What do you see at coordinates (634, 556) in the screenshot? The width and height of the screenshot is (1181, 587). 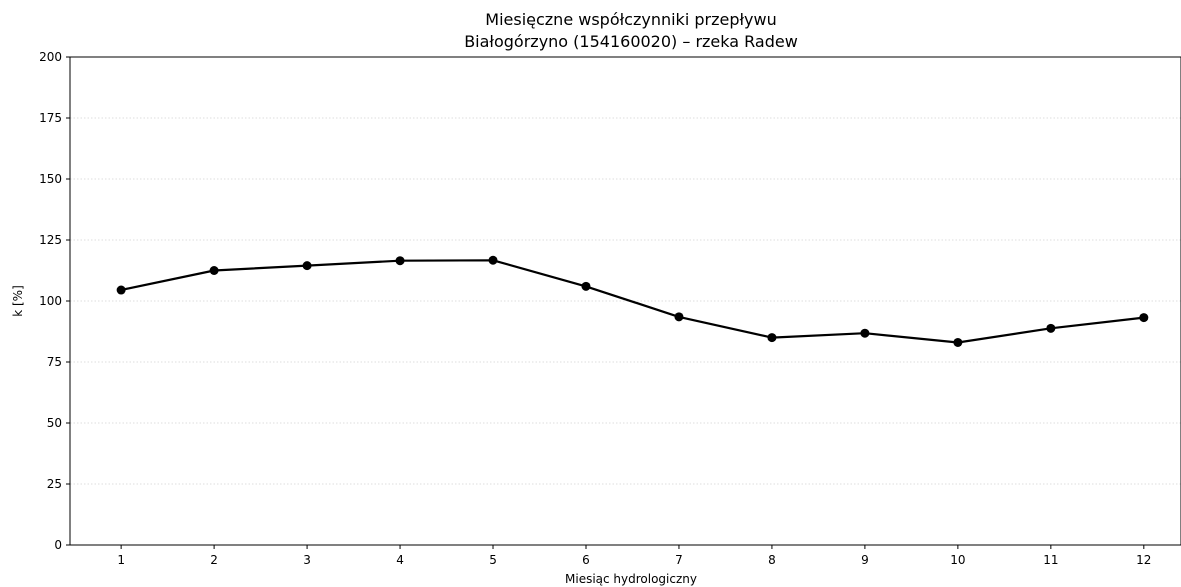 I see `x-axis-ticks: 1 2 3 4 5 6 7 8 9 10 11 12` at bounding box center [634, 556].